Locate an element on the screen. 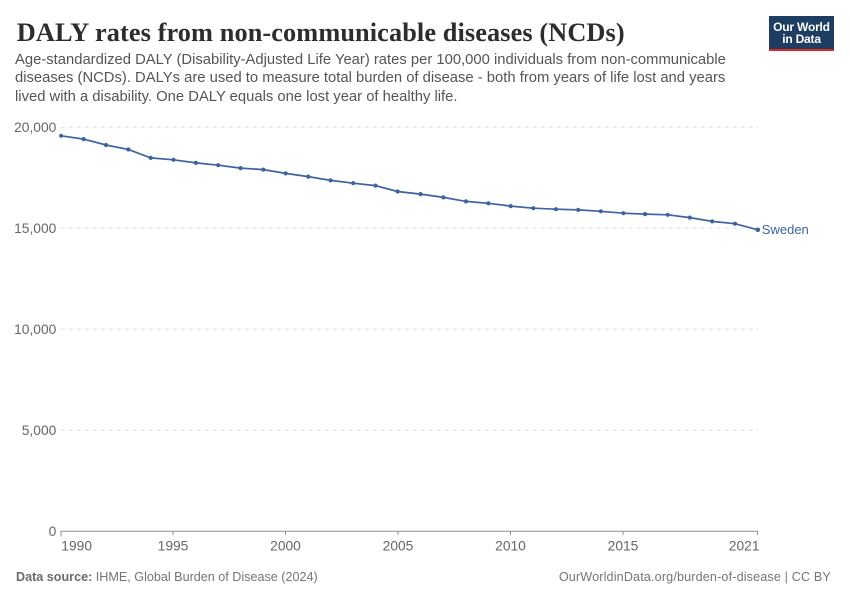 The image size is (850, 600). svg-text: 20,000 is located at coordinates (35, 127).